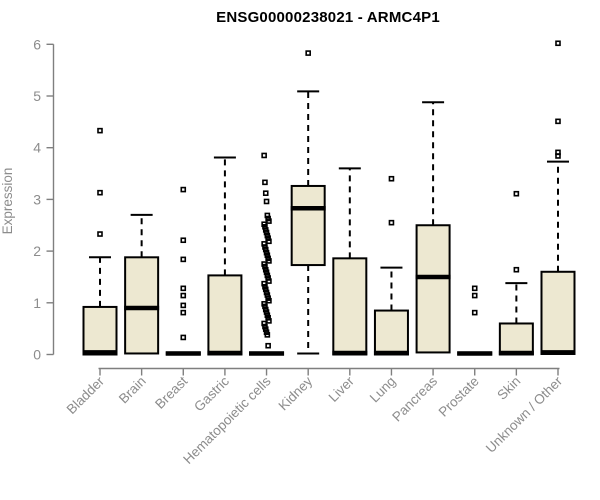  What do you see at coordinates (328, 17) in the screenshot?
I see `chart-title: ENSG00000238021 - ARMC4P1` at bounding box center [328, 17].